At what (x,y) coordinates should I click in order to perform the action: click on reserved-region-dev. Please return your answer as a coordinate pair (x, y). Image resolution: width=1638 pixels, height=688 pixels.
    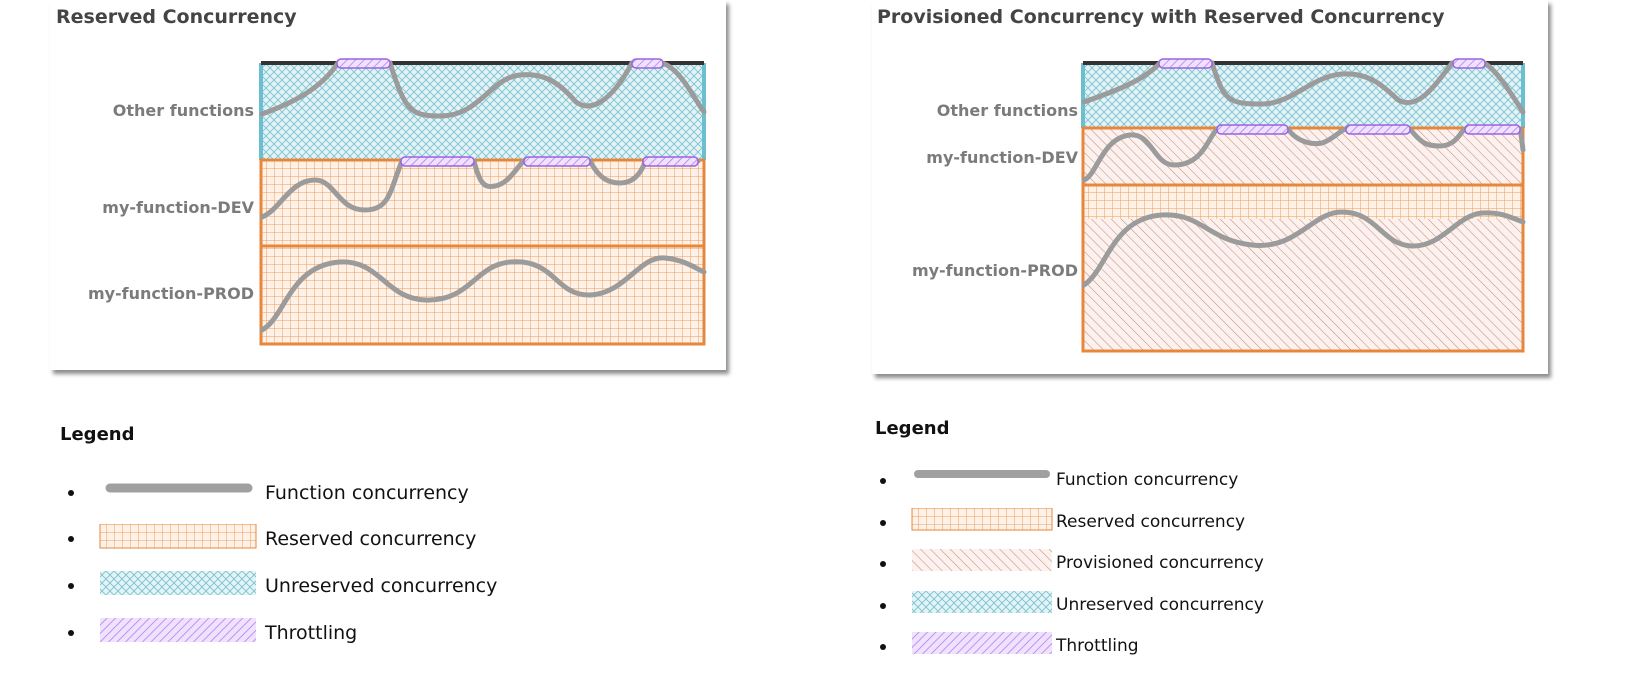
    Looking at the image, I should click on (482, 203).